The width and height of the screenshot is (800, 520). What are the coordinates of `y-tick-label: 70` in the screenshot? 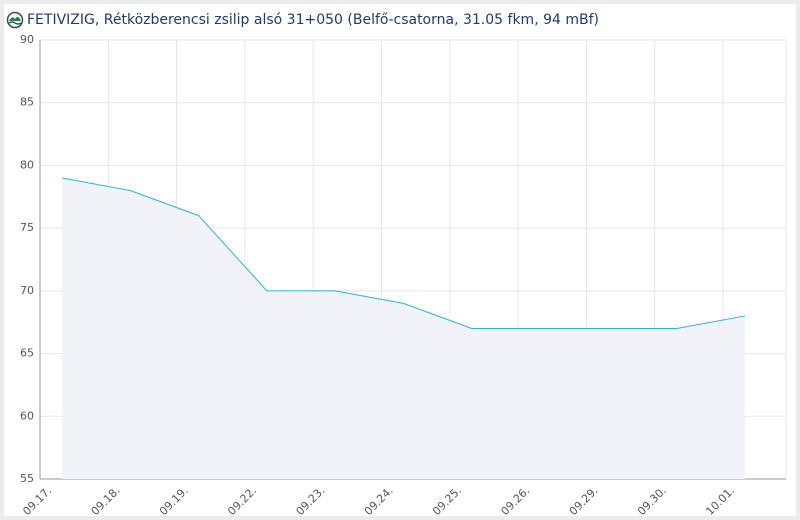 It's located at (27, 290).